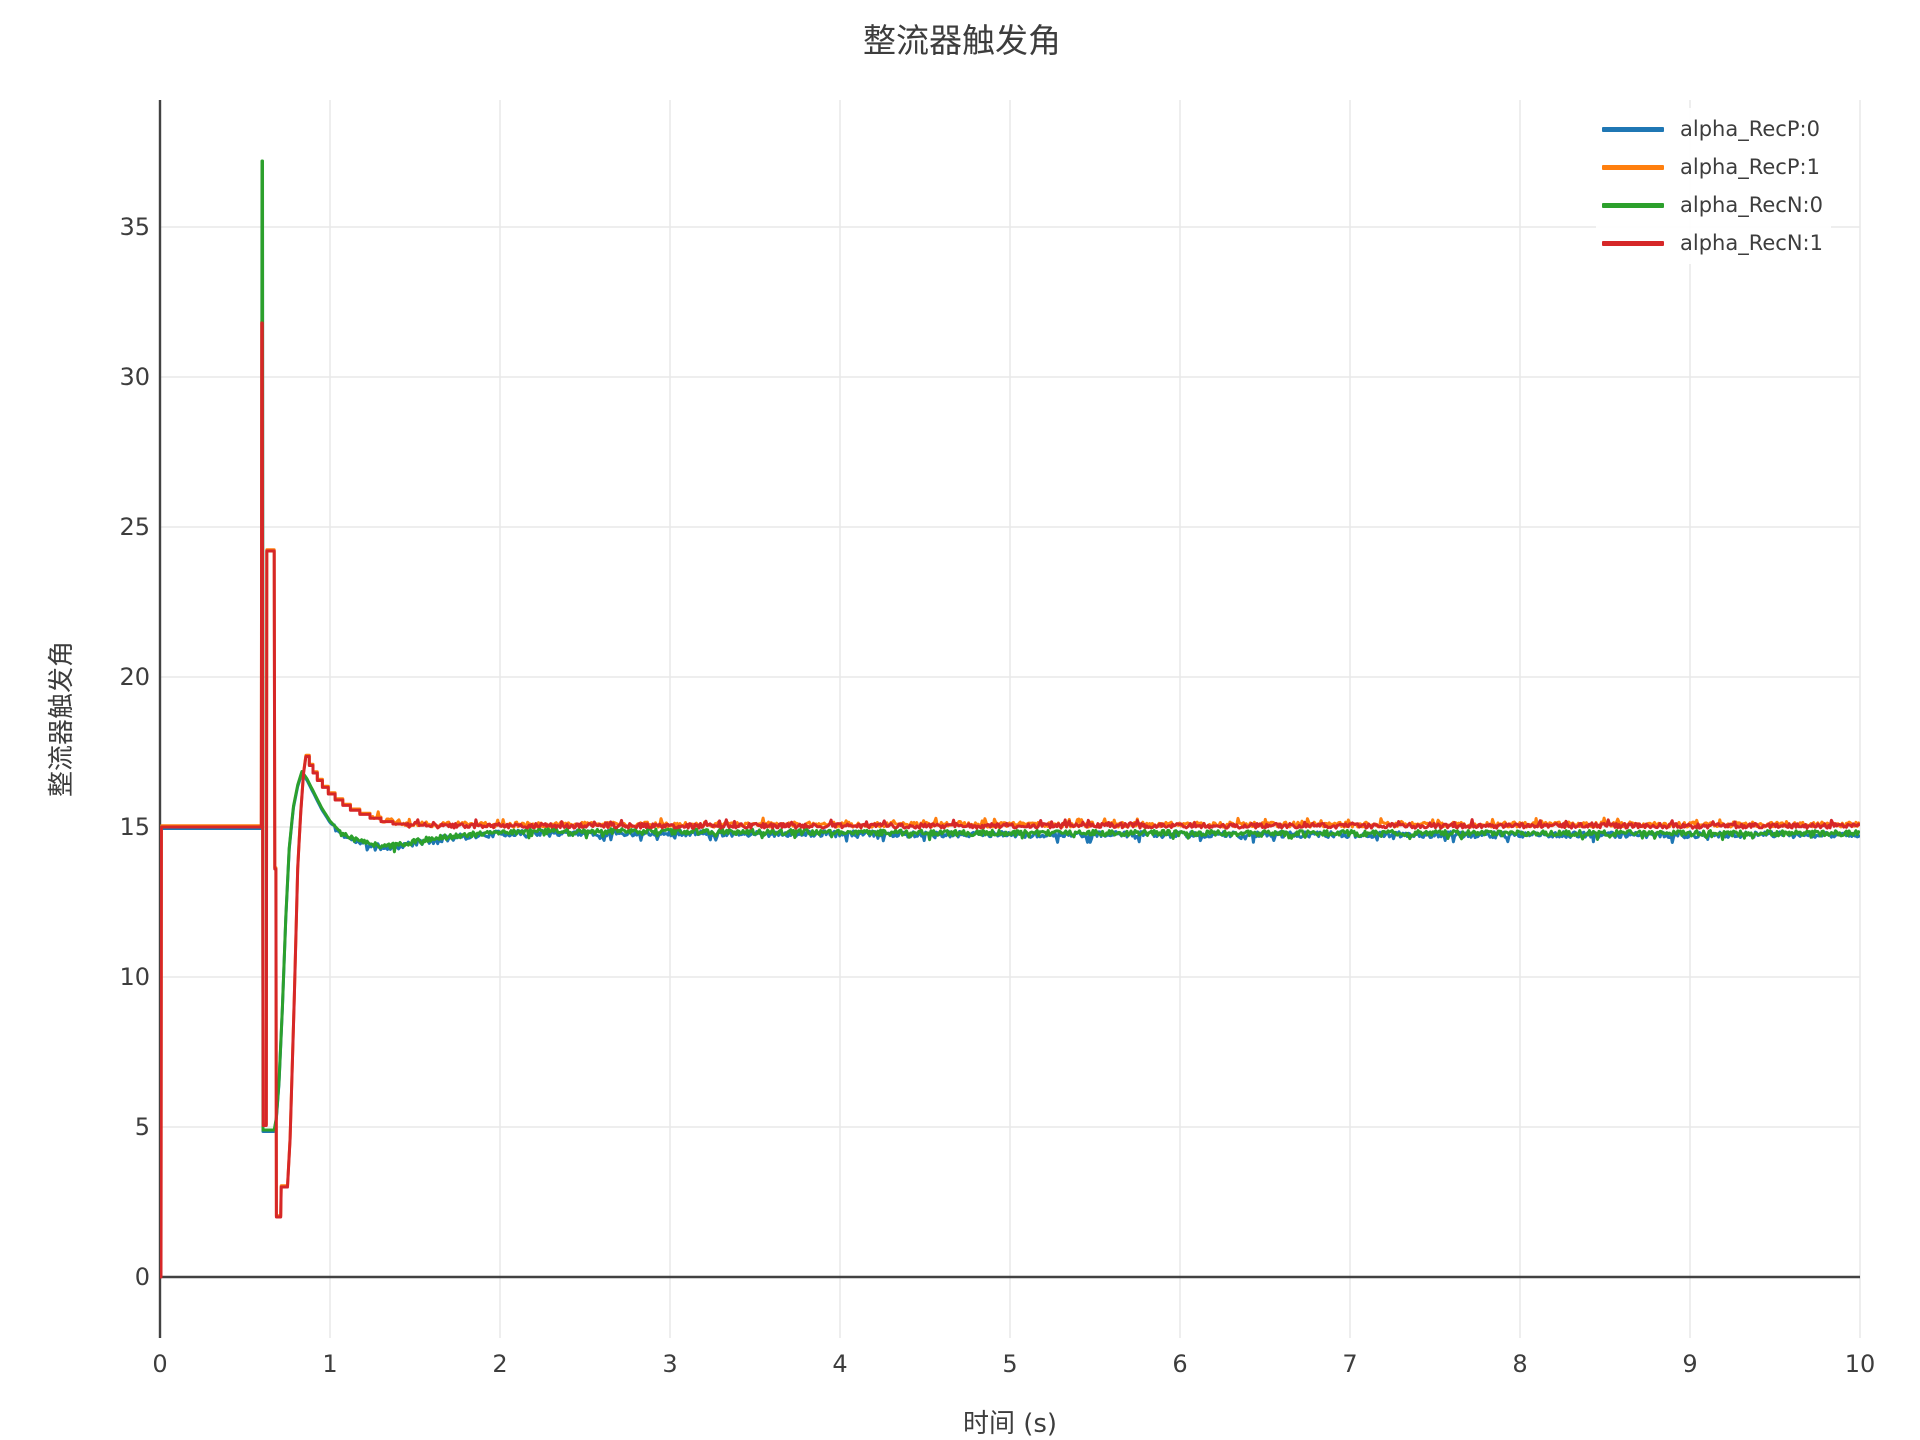 This screenshot has width=1920, height=1440. What do you see at coordinates (159, 1364) in the screenshot?
I see `x-tick-label: 0` at bounding box center [159, 1364].